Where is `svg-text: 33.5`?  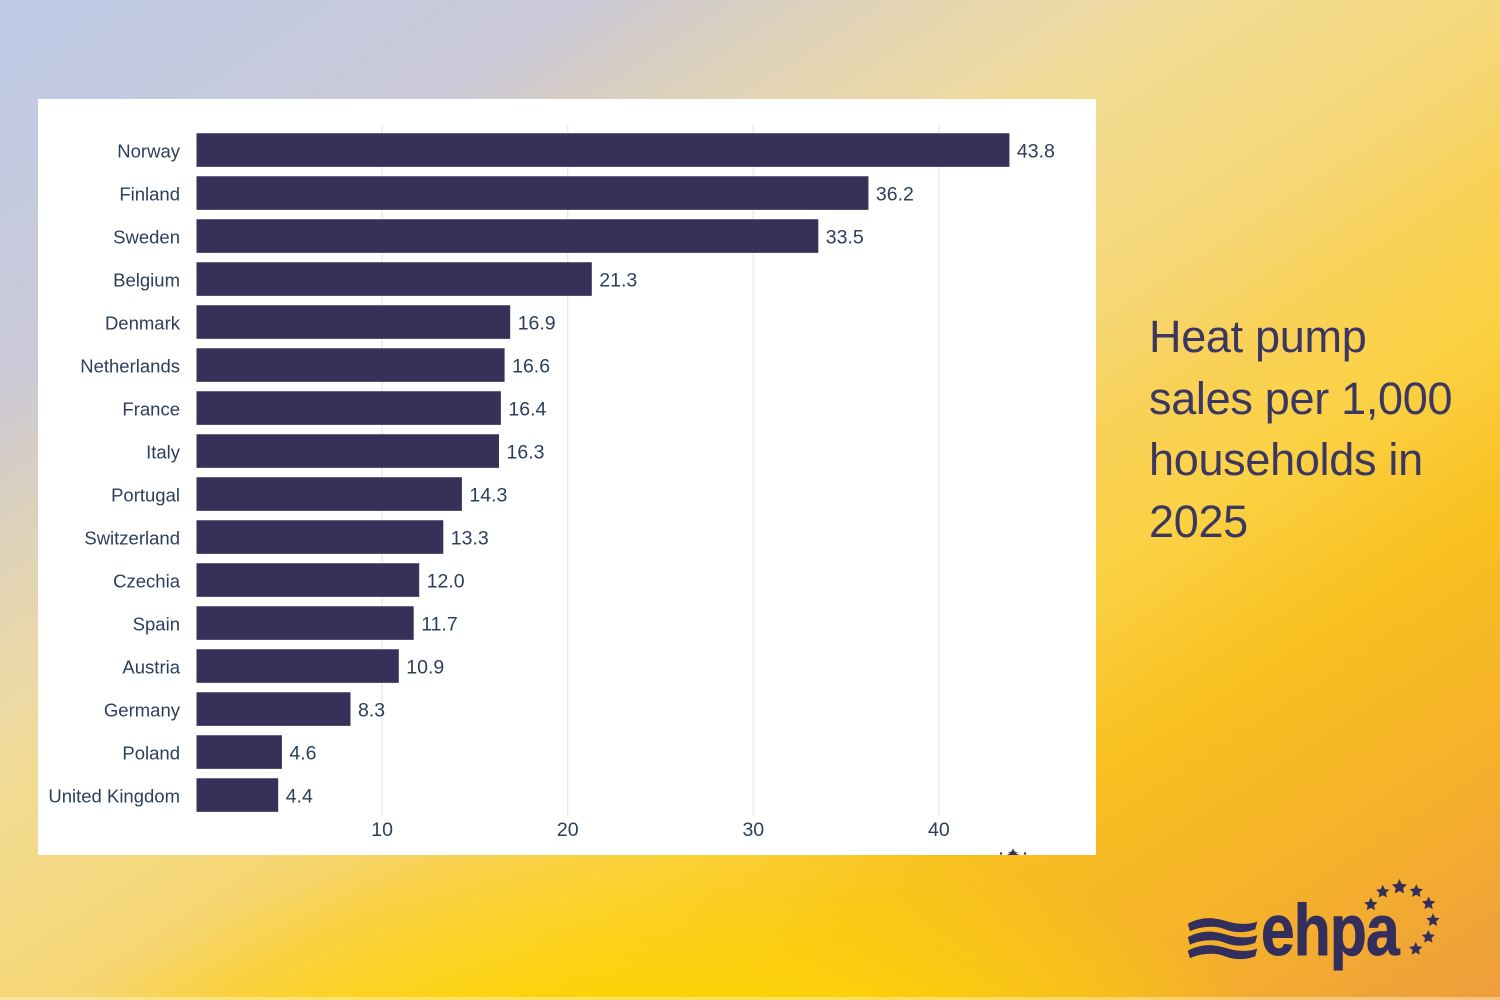
svg-text: 33.5 is located at coordinates (845, 237).